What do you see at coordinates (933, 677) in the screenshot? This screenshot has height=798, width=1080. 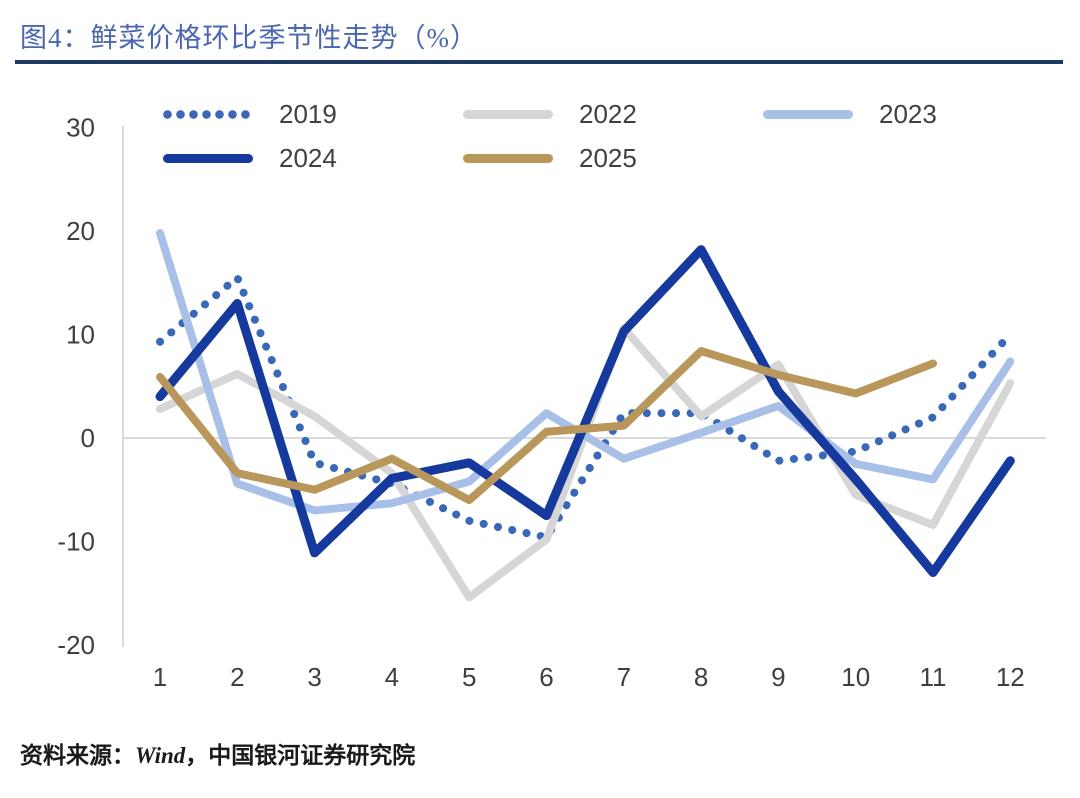 I see `x-tick-label: 11` at bounding box center [933, 677].